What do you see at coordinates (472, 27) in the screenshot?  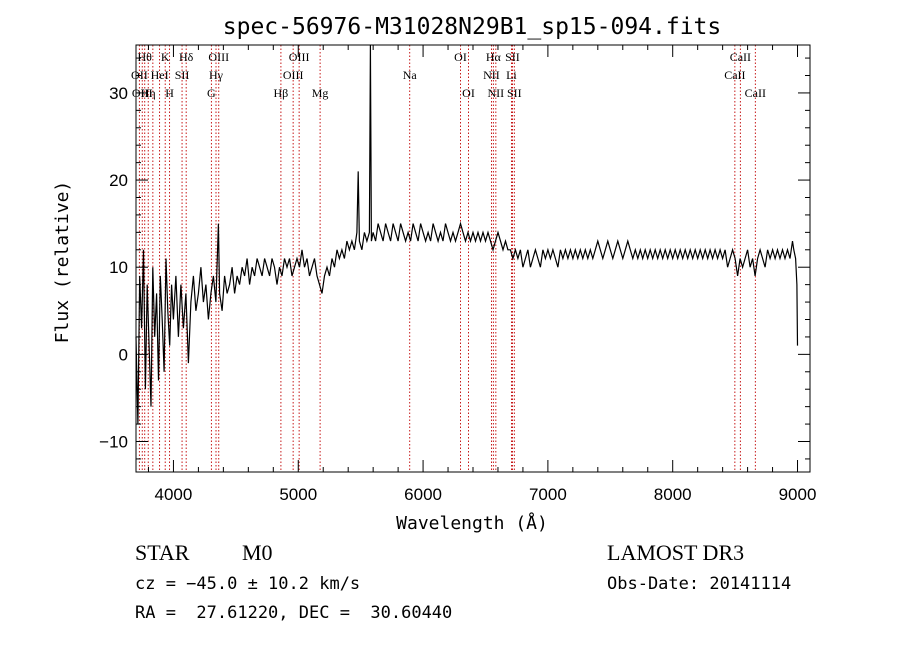 I see `chart-title: spec-56976-M31028N29B1_sp15-094.fits` at bounding box center [472, 27].